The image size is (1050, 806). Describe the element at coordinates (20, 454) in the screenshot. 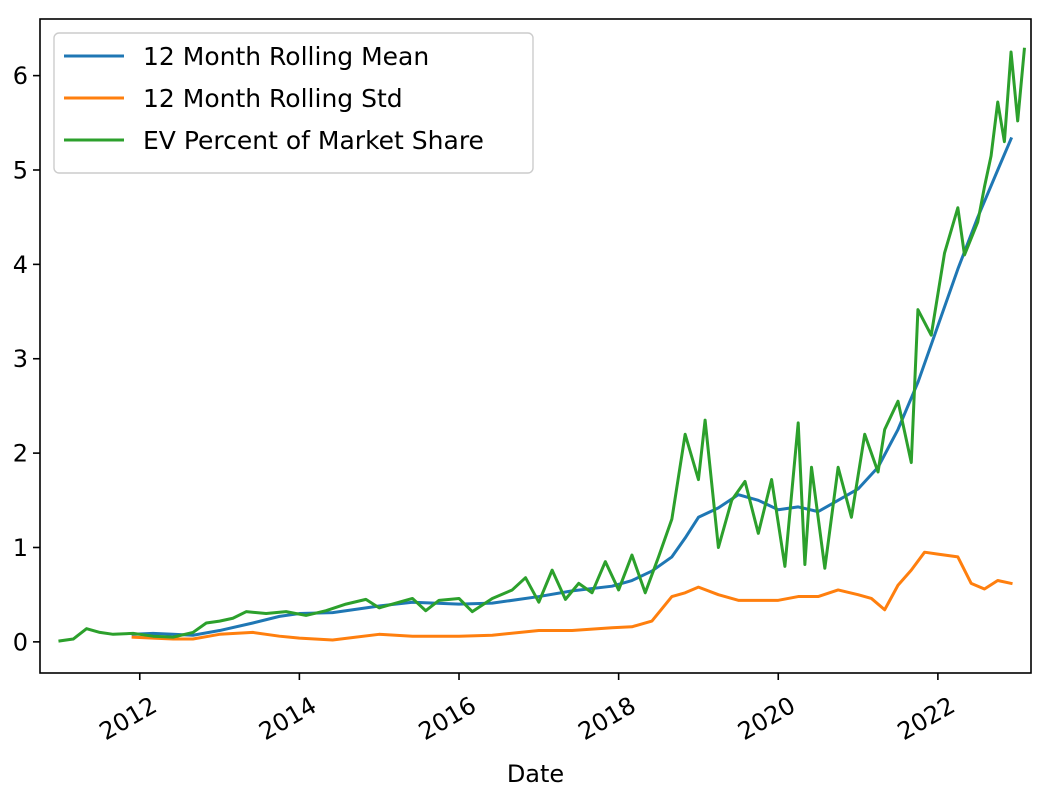

I see `y-tick-label: 2` at that location.